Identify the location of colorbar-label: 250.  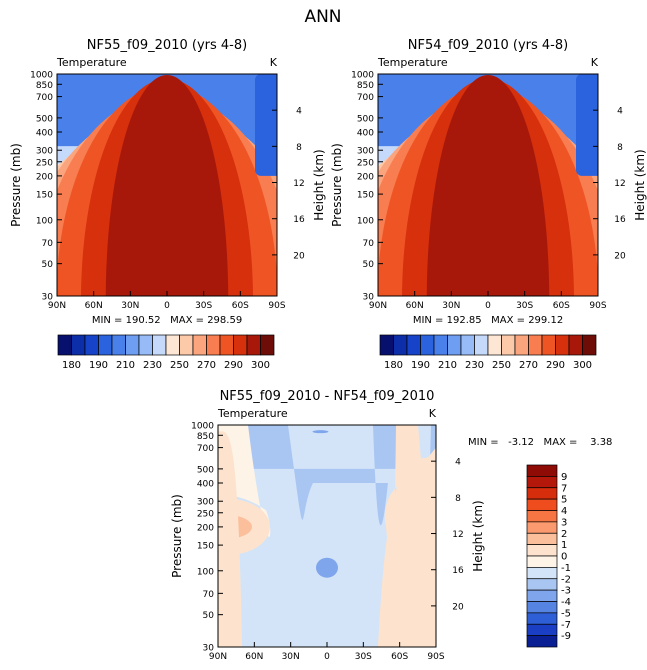
(501, 365).